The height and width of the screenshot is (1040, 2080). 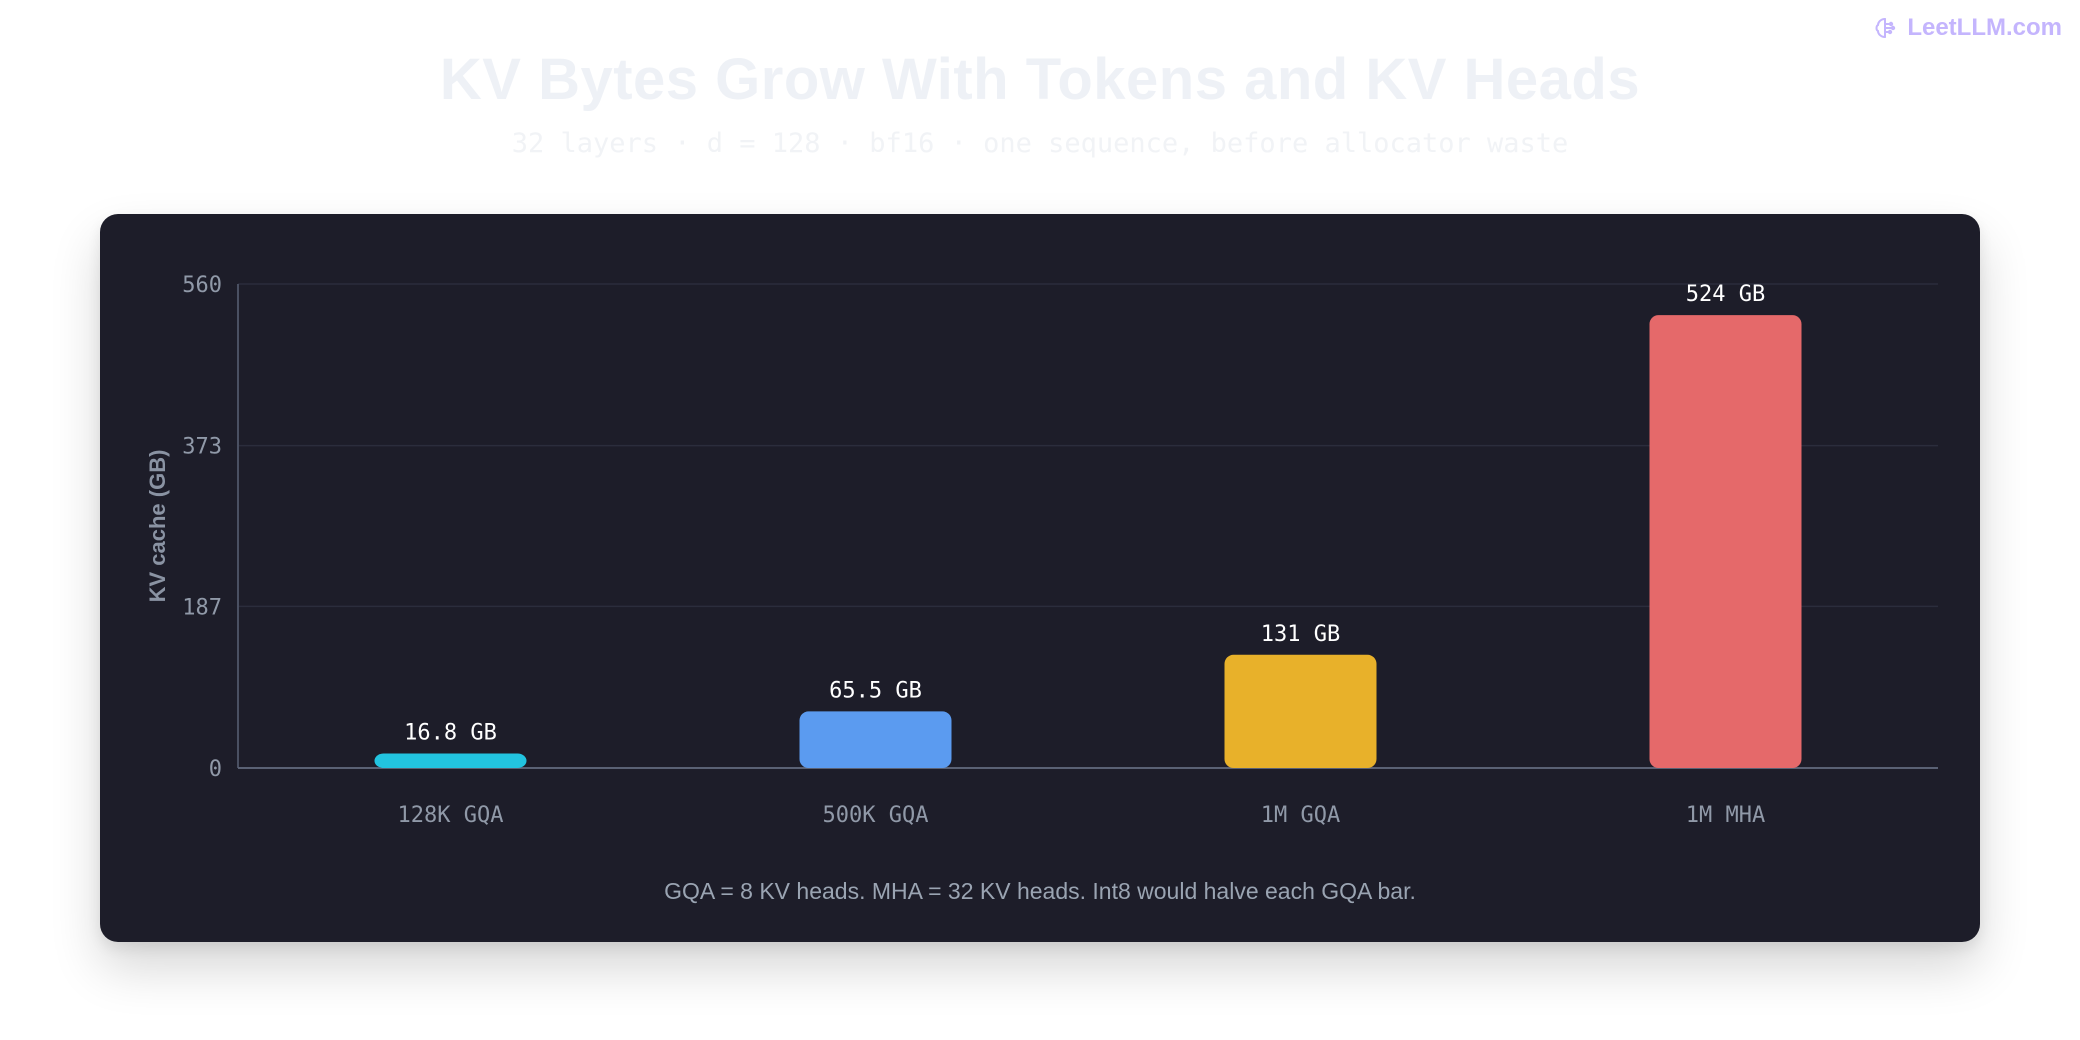 What do you see at coordinates (157, 526) in the screenshot?
I see `y-axis-title: KV cache (GB)` at bounding box center [157, 526].